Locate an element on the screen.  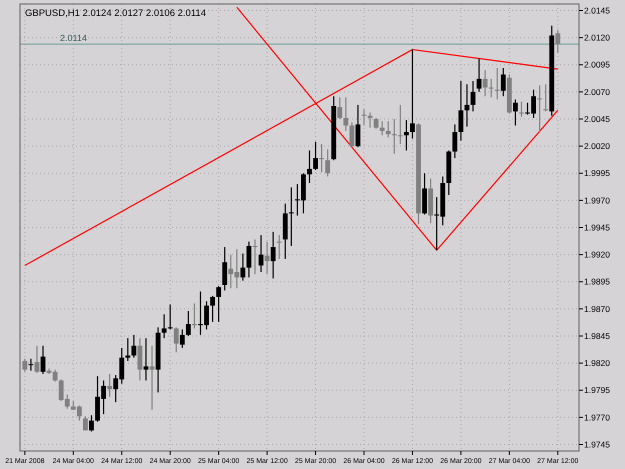
text: GBPUSD,H1 2.0124 2.0127 2.0106 2.0114 is located at coordinates (115, 13).